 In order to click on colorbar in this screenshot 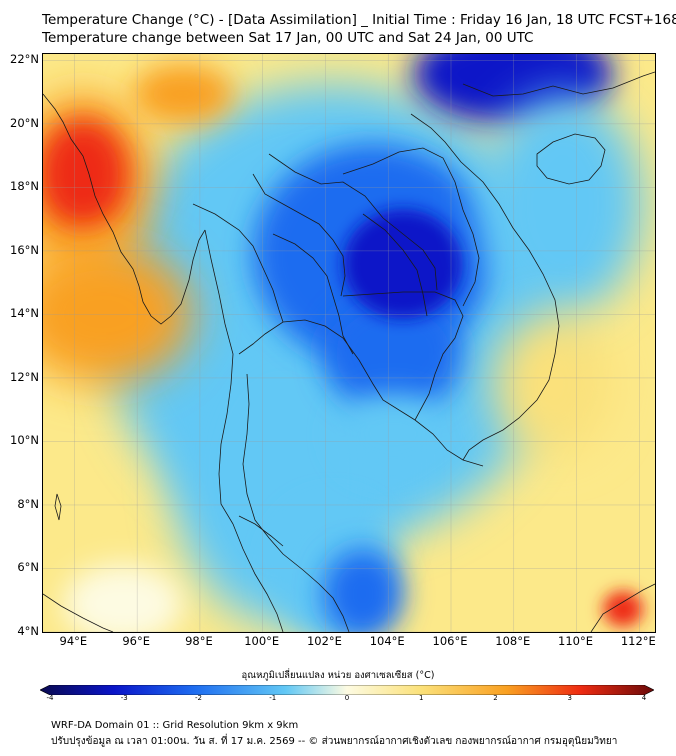, I will do `click(347, 688)`.